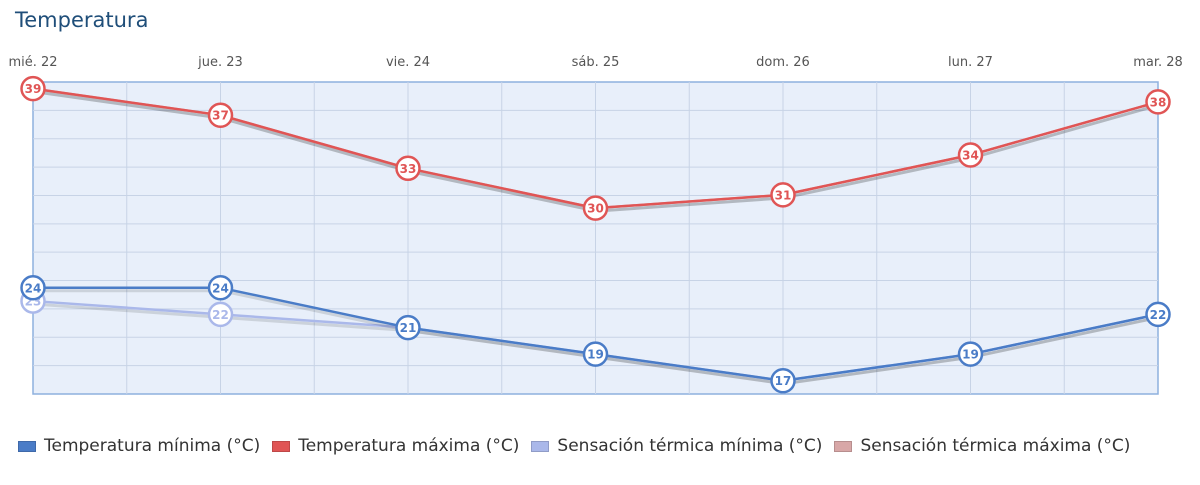 The height and width of the screenshot is (485, 1200). What do you see at coordinates (409, 446) in the screenshot?
I see `legend-label-max: Temperatura máxima (°C)` at bounding box center [409, 446].